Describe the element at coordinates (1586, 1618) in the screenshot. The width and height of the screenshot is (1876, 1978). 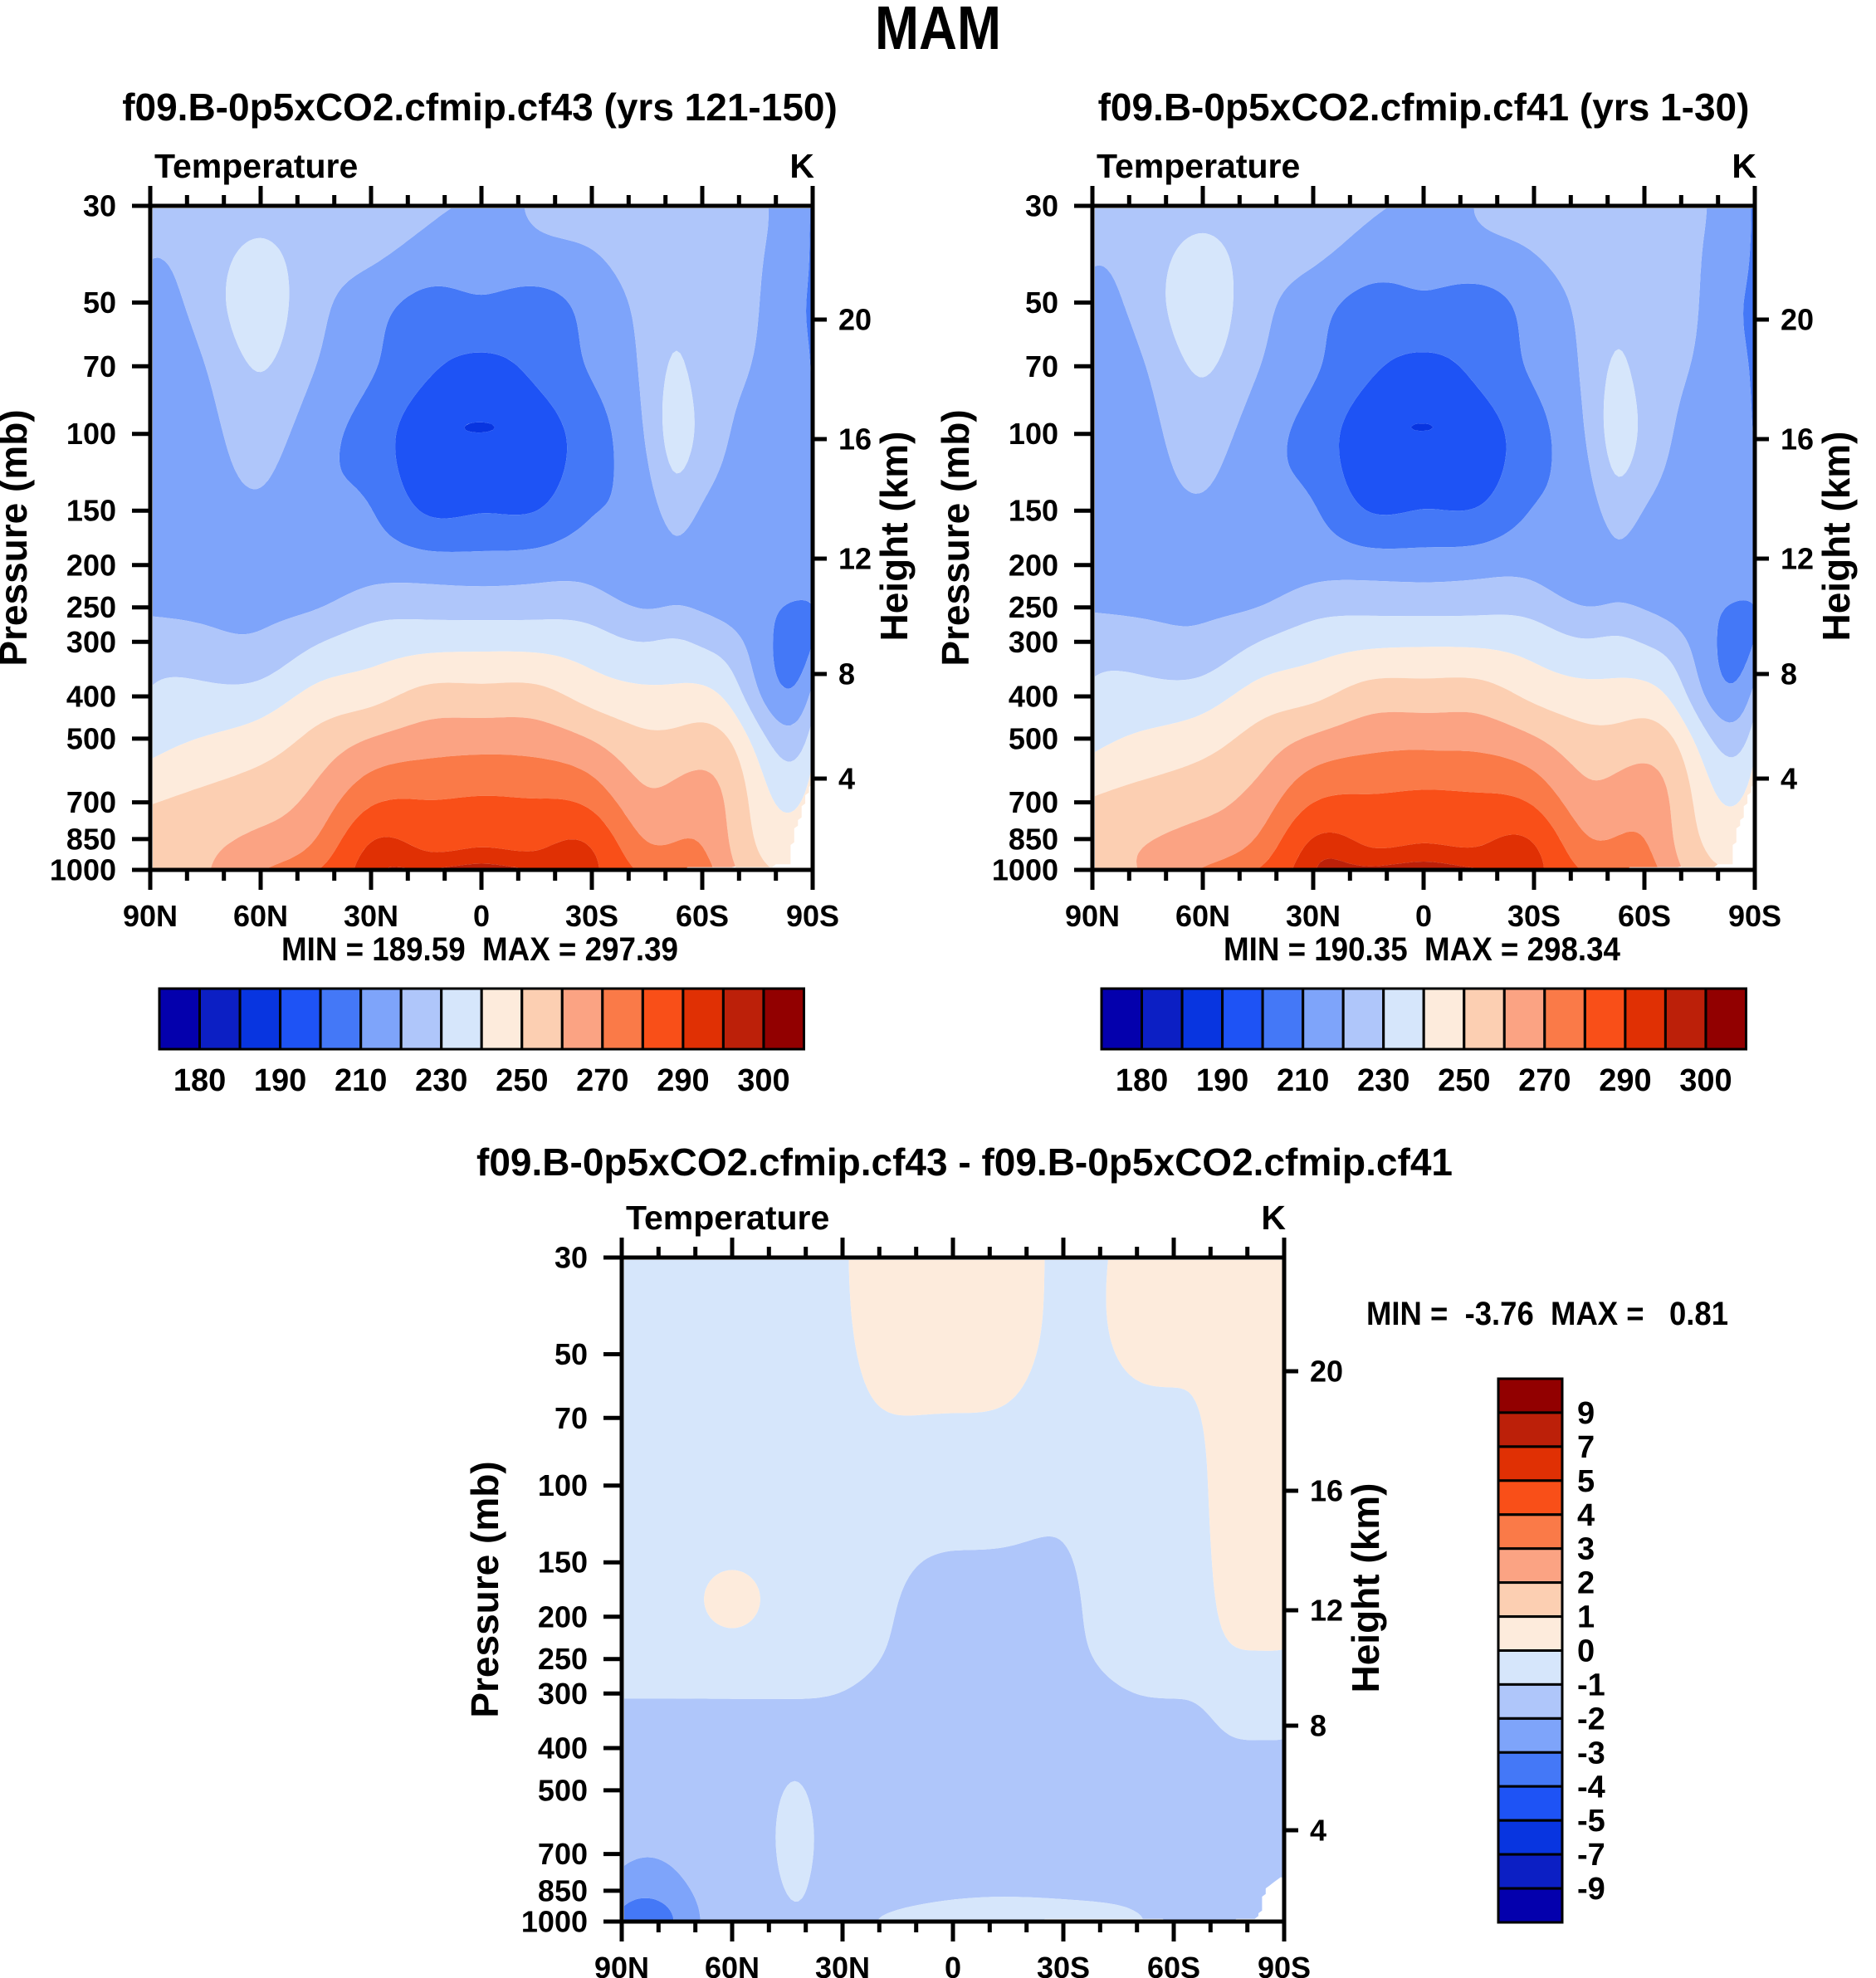
I see `svg-text: 1` at that location.